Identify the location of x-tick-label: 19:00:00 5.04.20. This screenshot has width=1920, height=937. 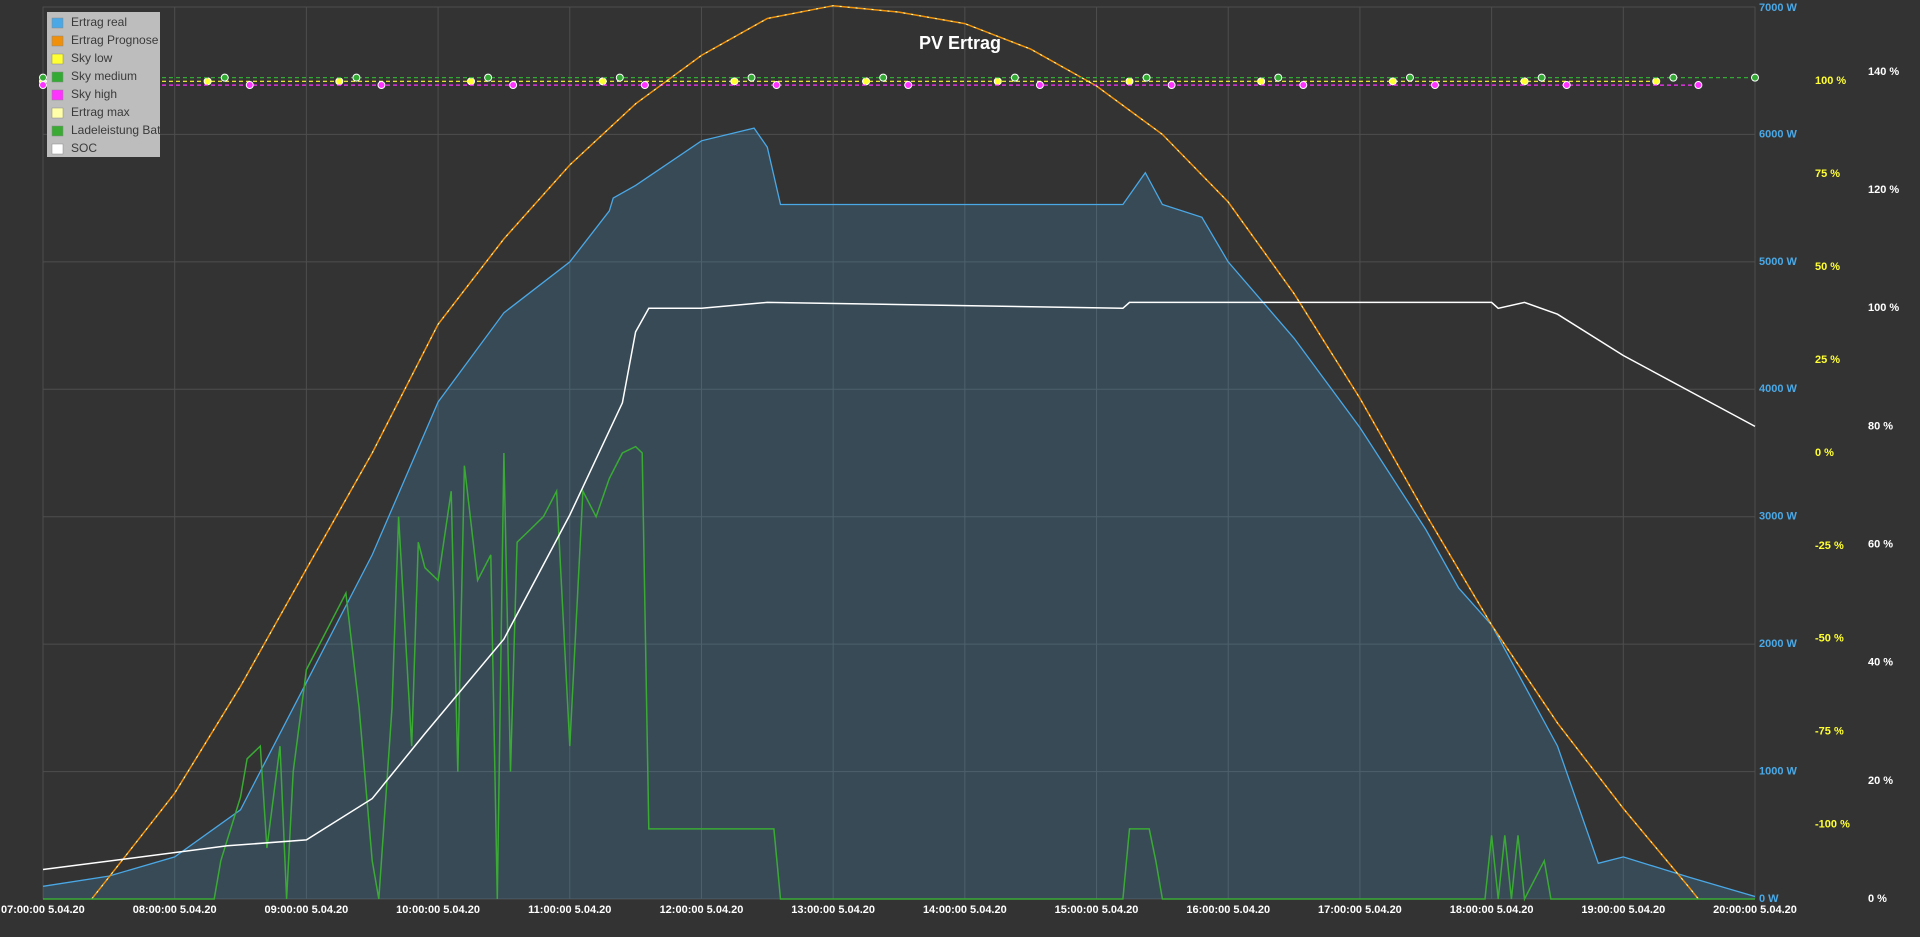
(1623, 910).